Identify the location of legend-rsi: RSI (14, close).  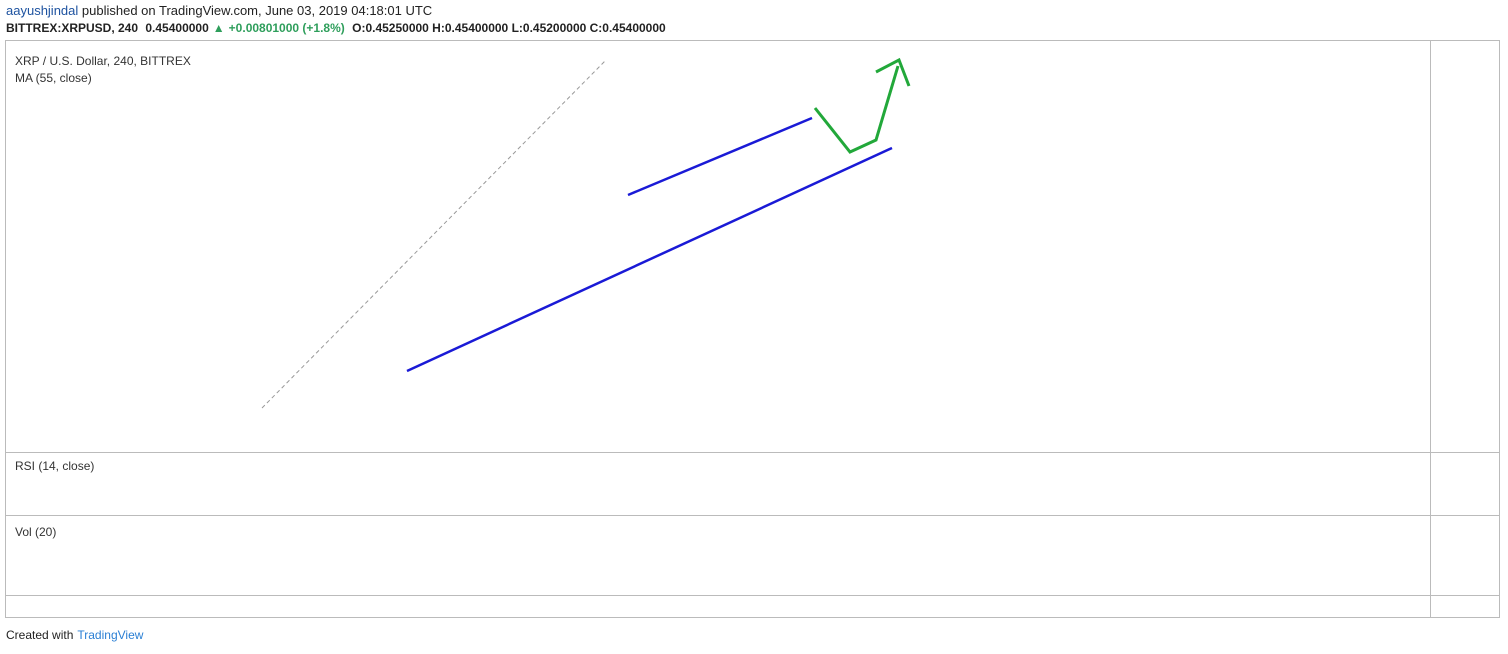
(54, 466).